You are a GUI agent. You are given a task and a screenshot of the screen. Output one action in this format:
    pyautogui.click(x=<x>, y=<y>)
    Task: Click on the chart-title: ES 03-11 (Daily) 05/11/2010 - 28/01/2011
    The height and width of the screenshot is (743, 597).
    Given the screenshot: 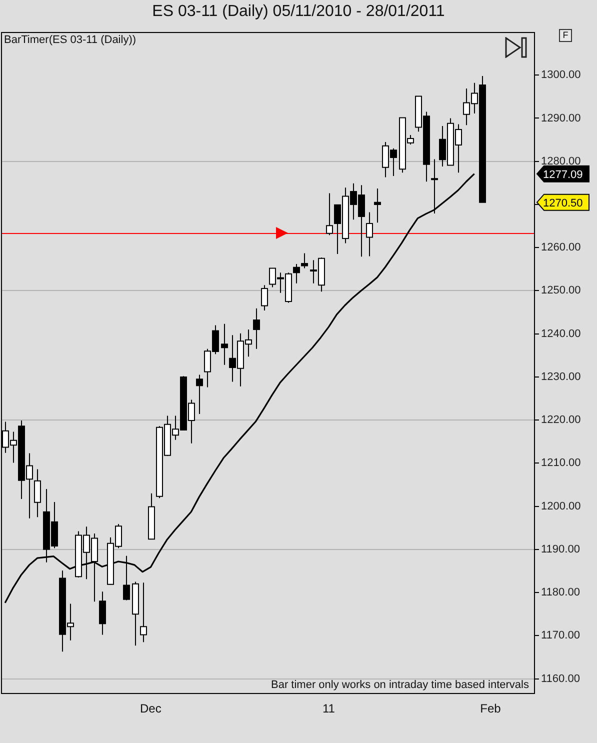 What is the action you would take?
    pyautogui.click(x=298, y=12)
    